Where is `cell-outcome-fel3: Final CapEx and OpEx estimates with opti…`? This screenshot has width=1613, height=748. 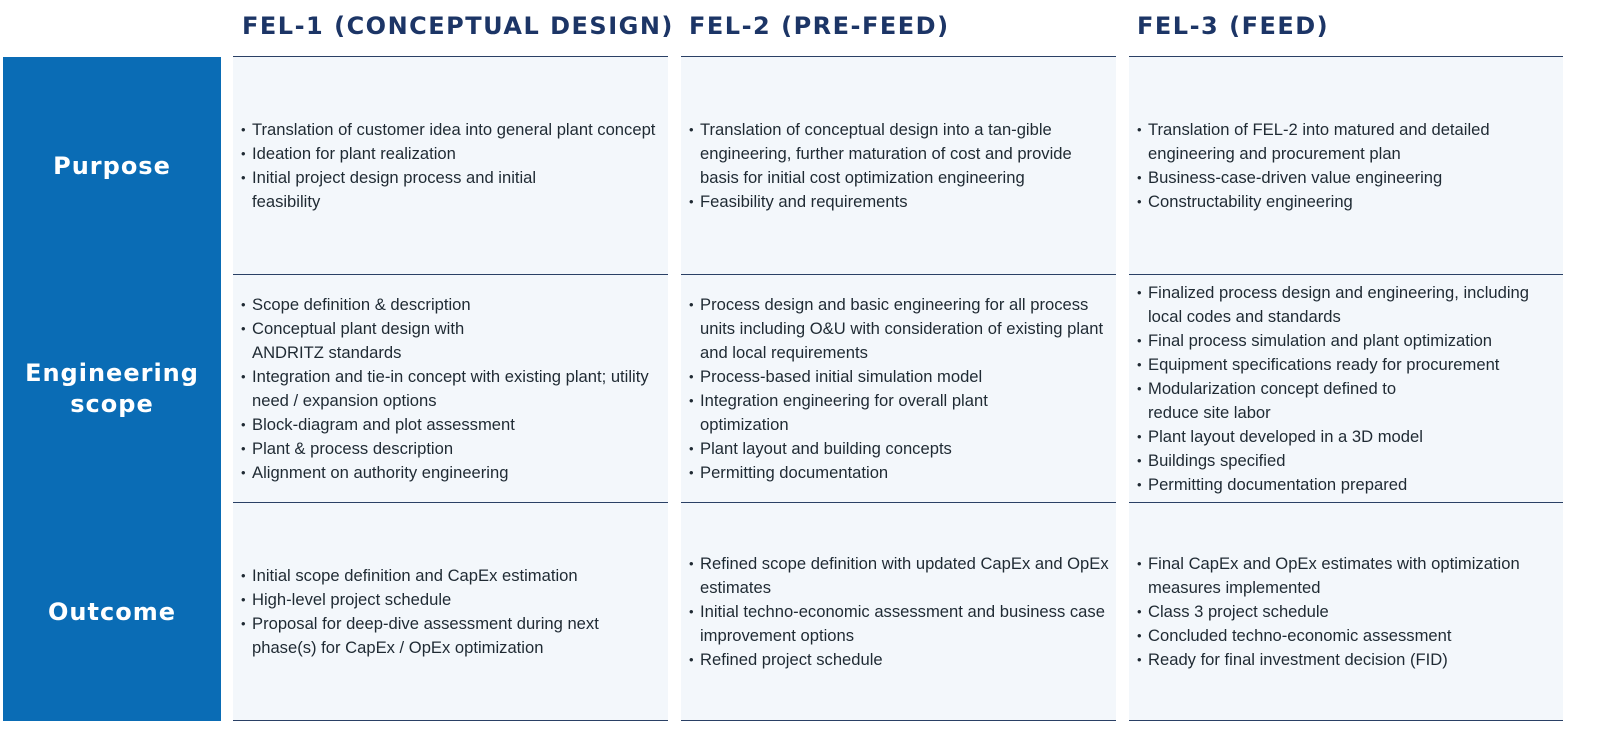
cell-outcome-fel3: Final CapEx and OpEx estimates with opti… is located at coordinates (1346, 612).